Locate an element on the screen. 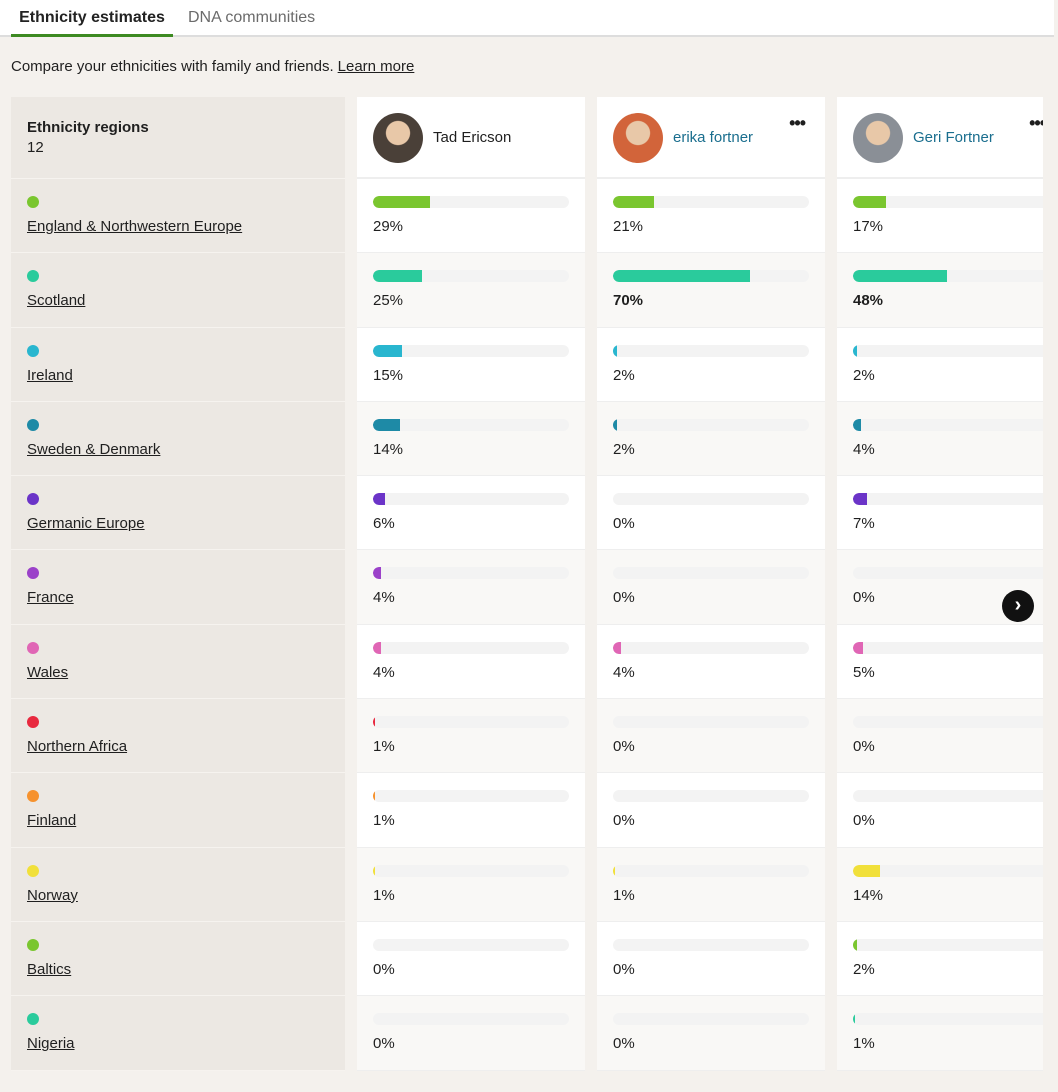  region-link: Norway is located at coordinates (52, 895).